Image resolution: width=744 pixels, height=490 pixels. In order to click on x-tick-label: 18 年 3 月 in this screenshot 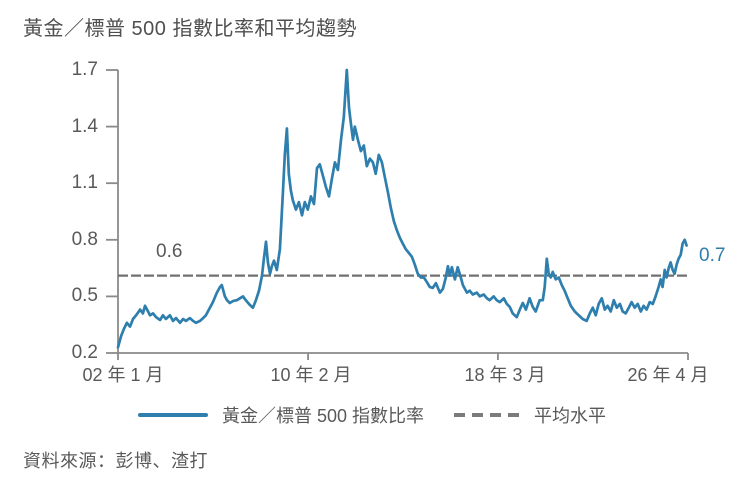, I will do `click(505, 375)`.